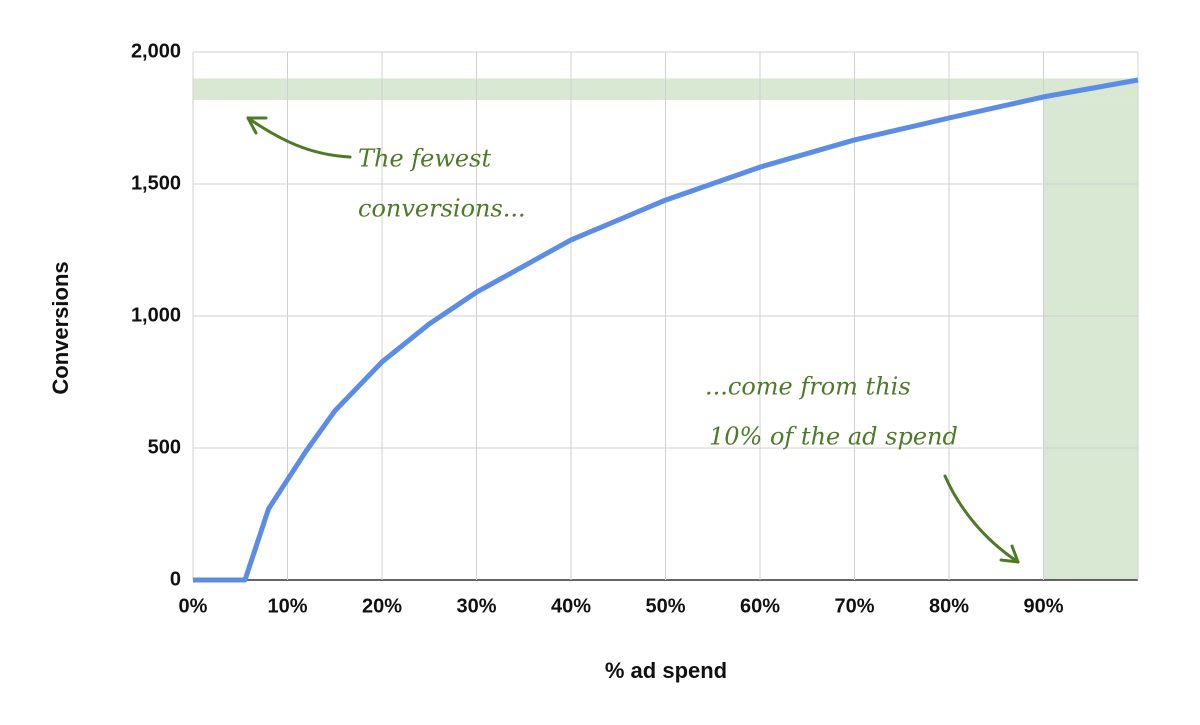  Describe the element at coordinates (665, 606) in the screenshot. I see `x-tick-label: 50%` at that location.